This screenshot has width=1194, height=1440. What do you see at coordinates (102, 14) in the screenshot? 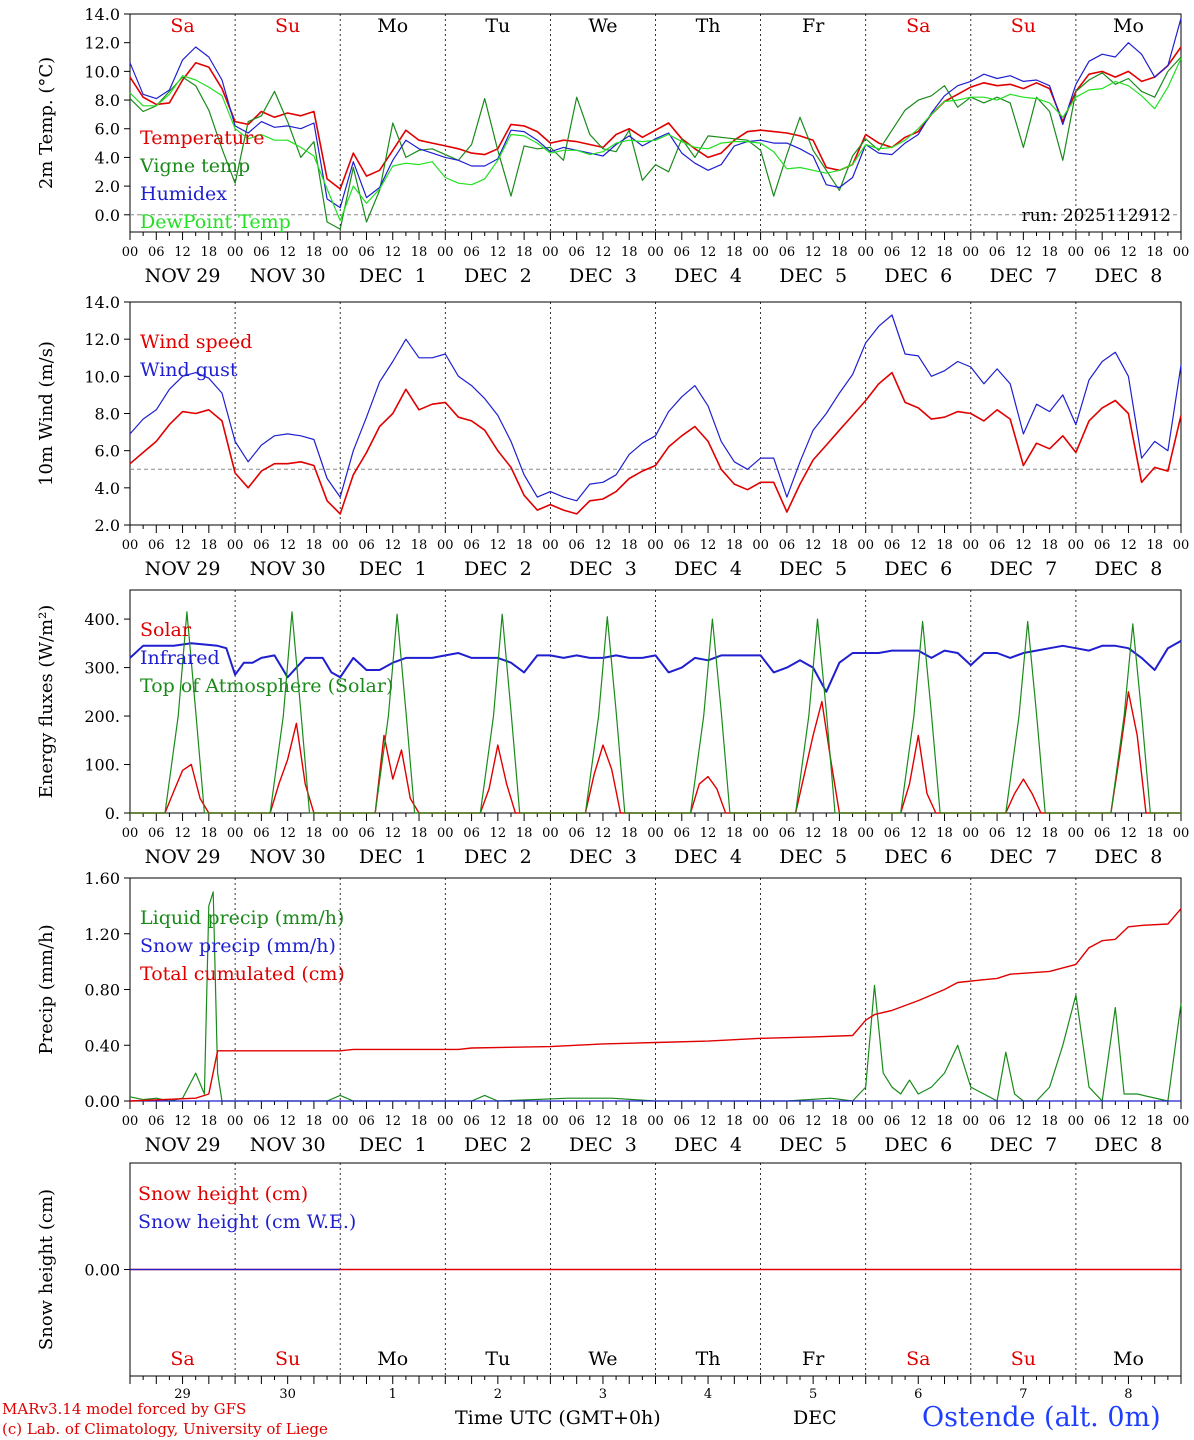
I see `y-tick-label: 14.0` at bounding box center [102, 14].